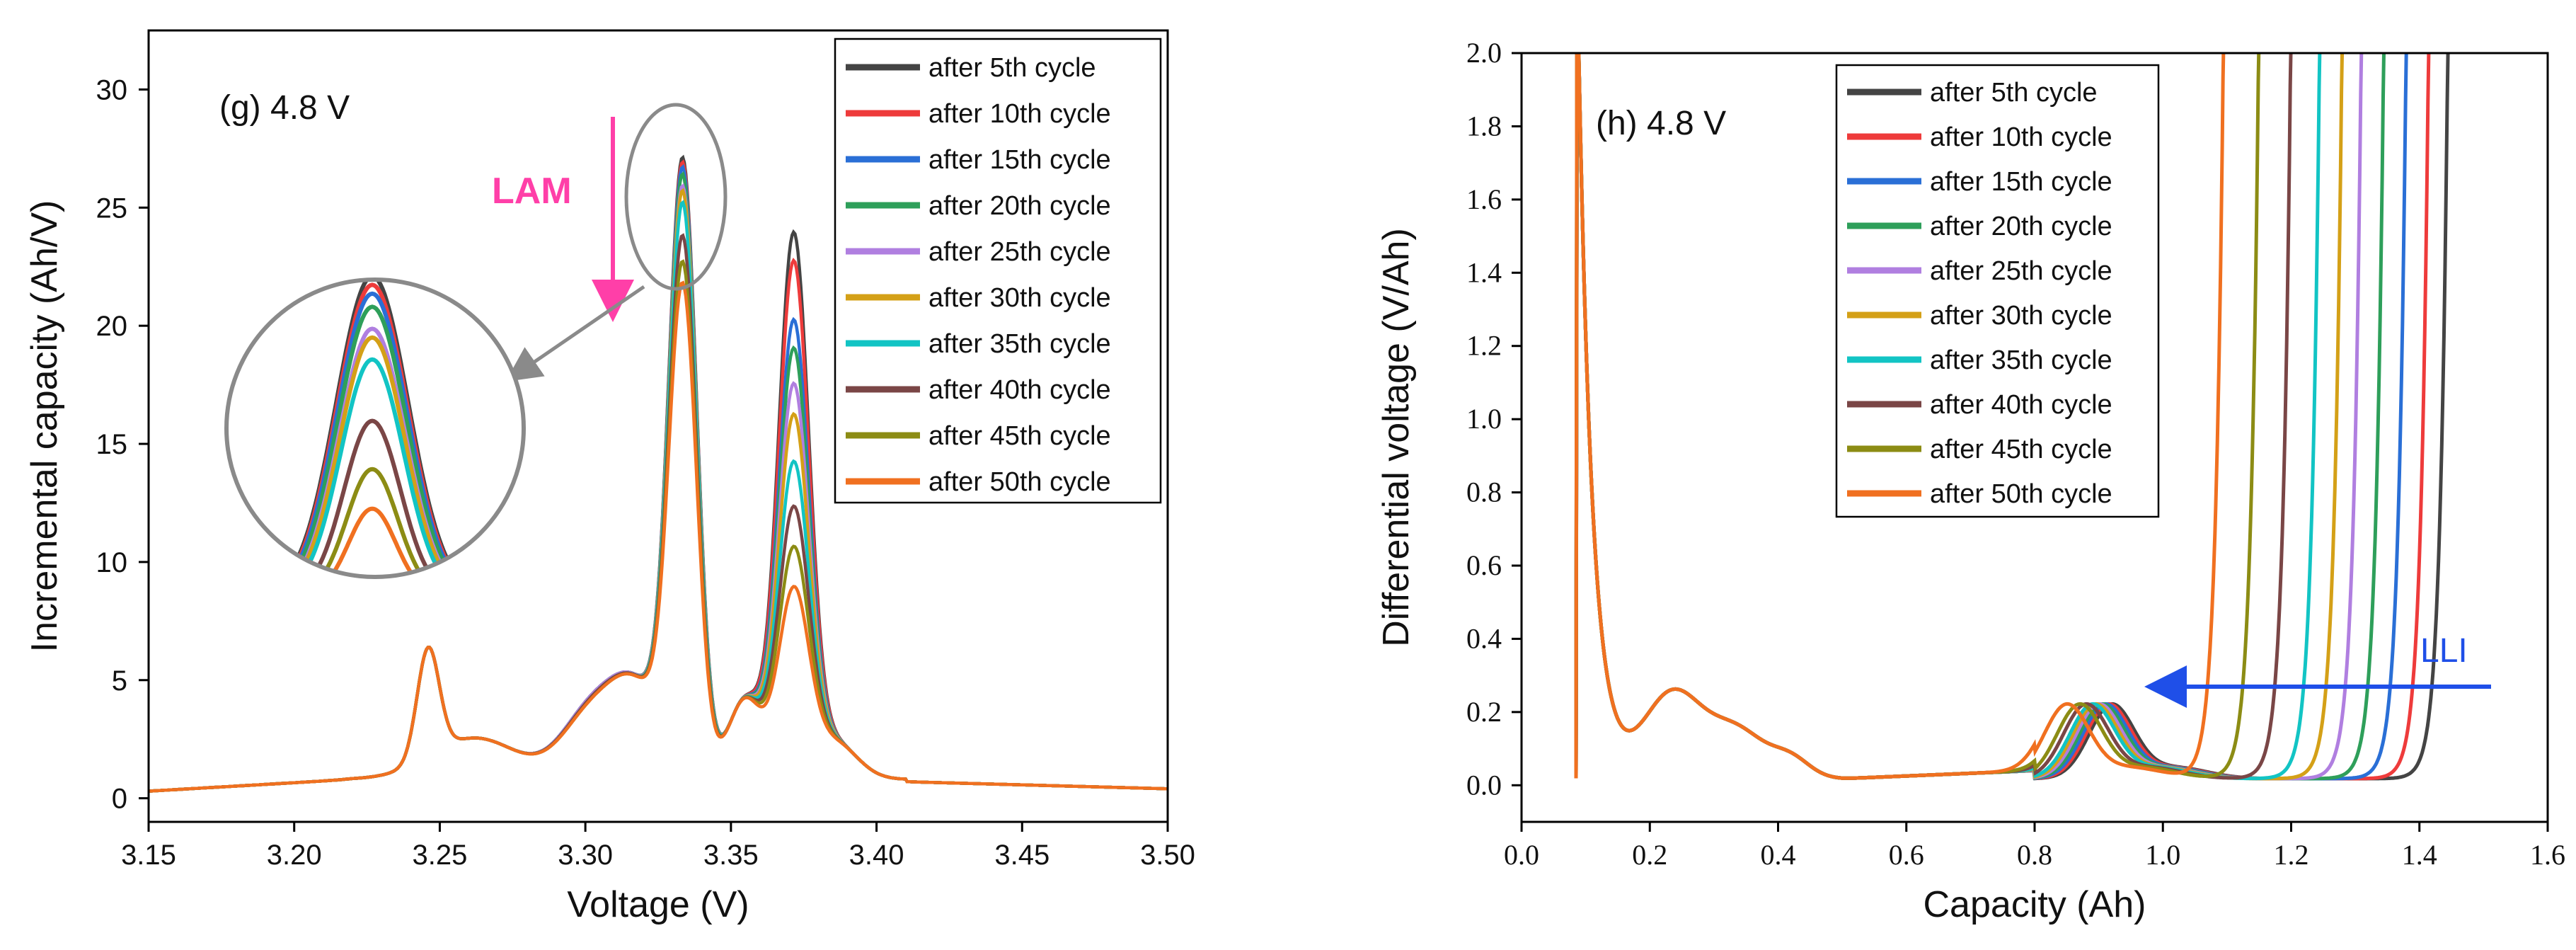 The height and width of the screenshot is (950, 2576). I want to click on h-x-tick-label: 0.6, so click(1907, 855).